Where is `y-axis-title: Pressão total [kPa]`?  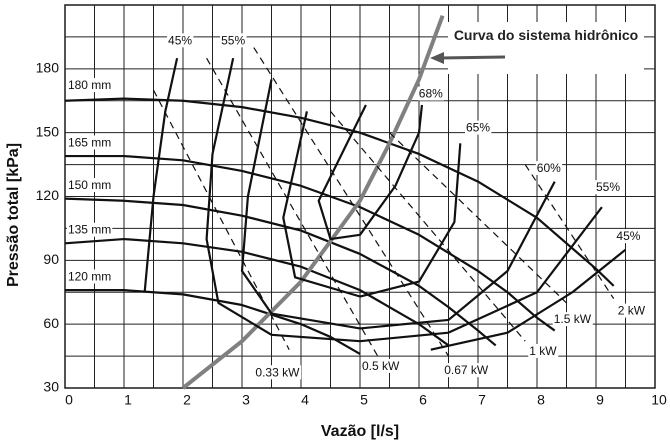
y-axis-title: Pressão total [kPa] is located at coordinates (13, 215).